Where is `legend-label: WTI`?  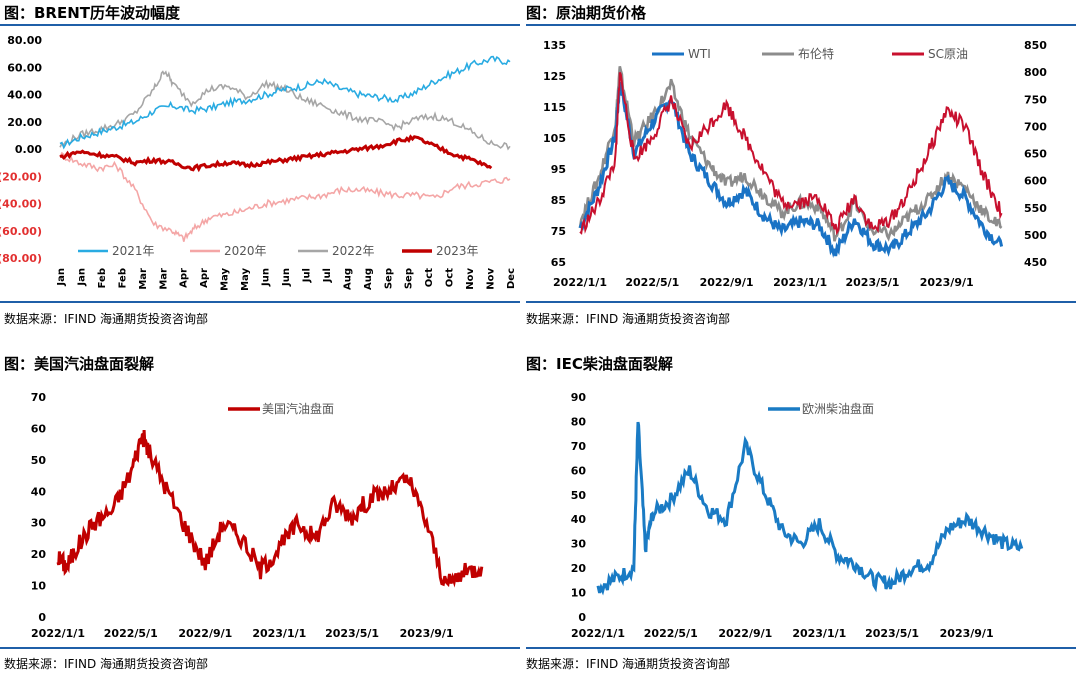
legend-label: WTI is located at coordinates (699, 54).